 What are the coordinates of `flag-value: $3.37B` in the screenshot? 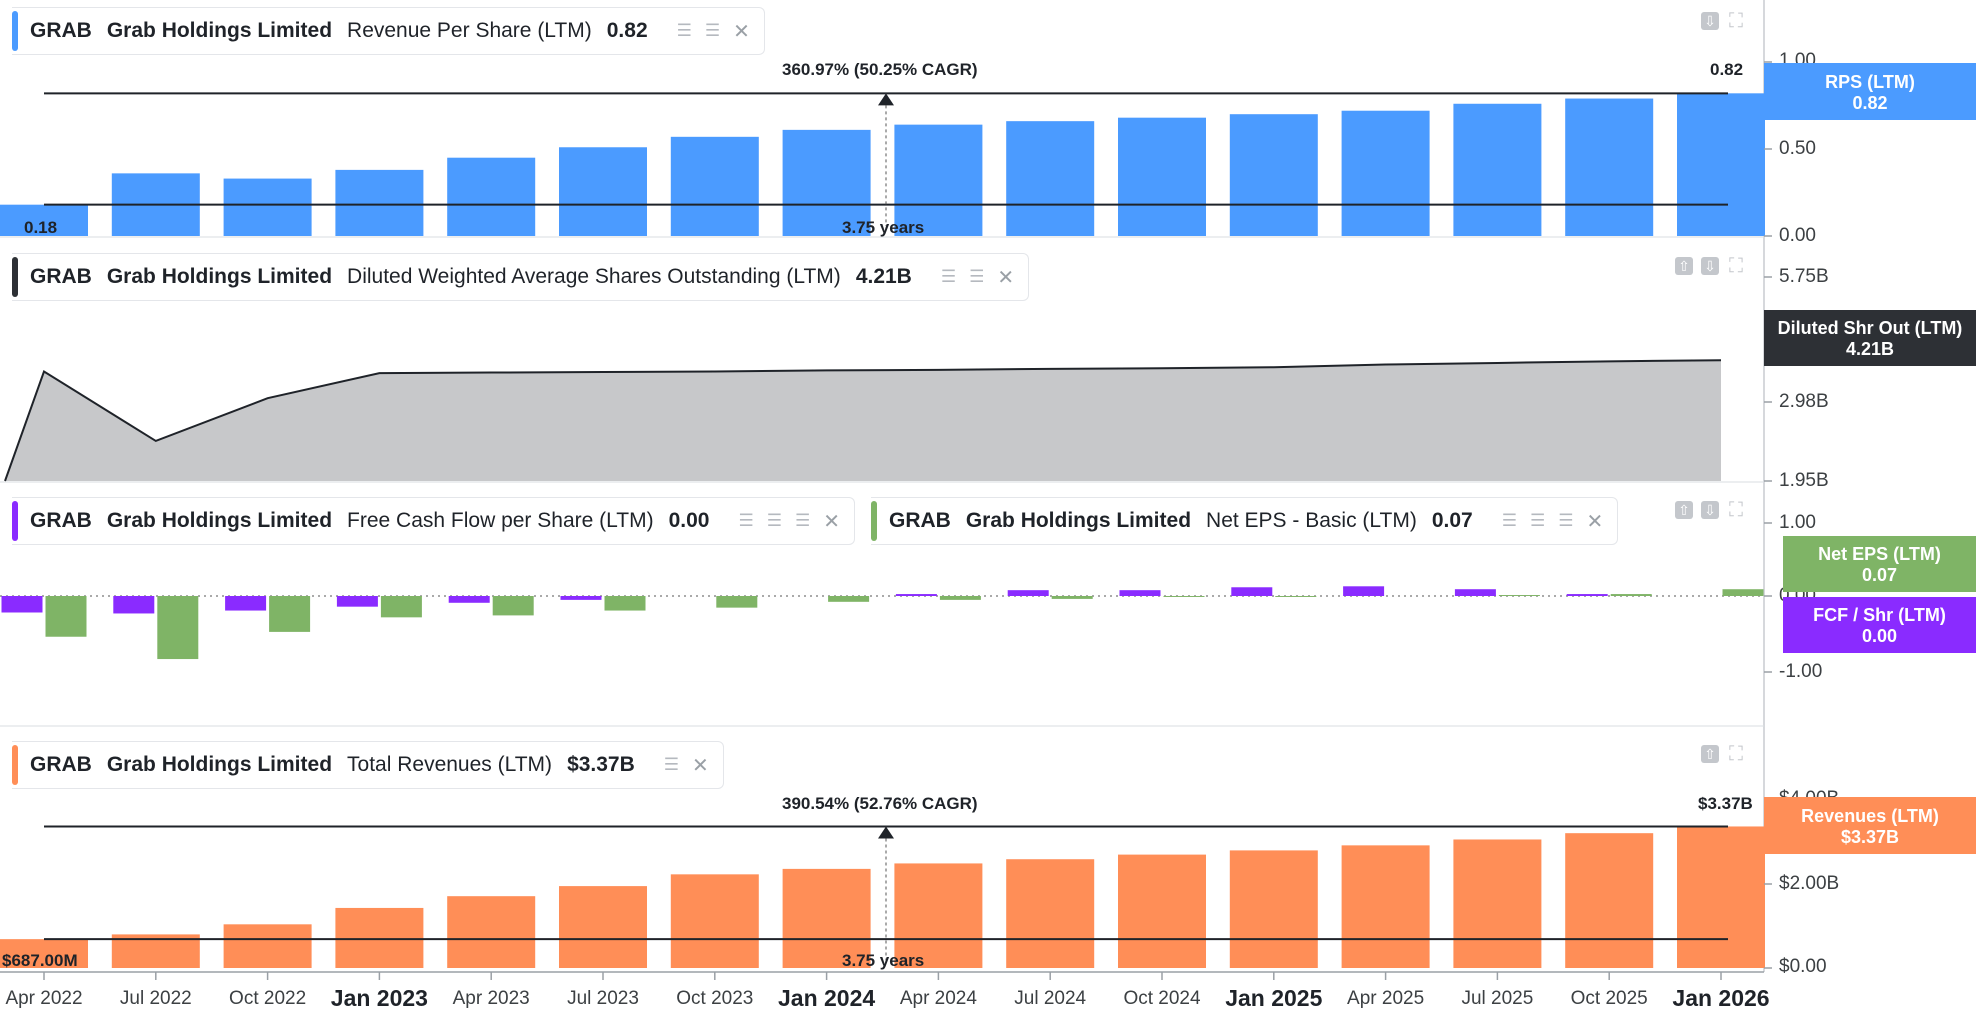 It's located at (1870, 837).